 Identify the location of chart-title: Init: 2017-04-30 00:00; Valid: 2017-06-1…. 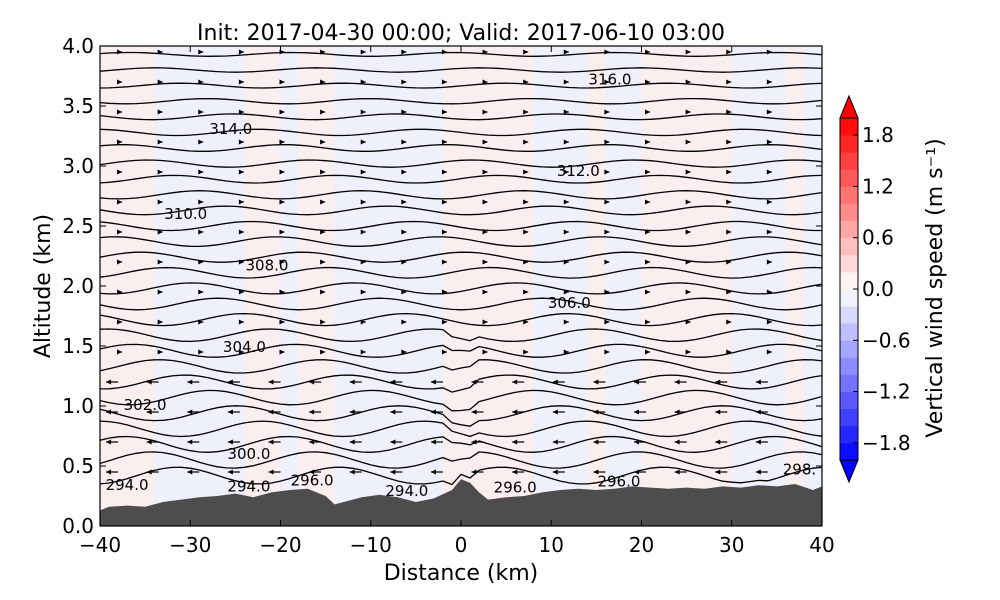
(461, 33).